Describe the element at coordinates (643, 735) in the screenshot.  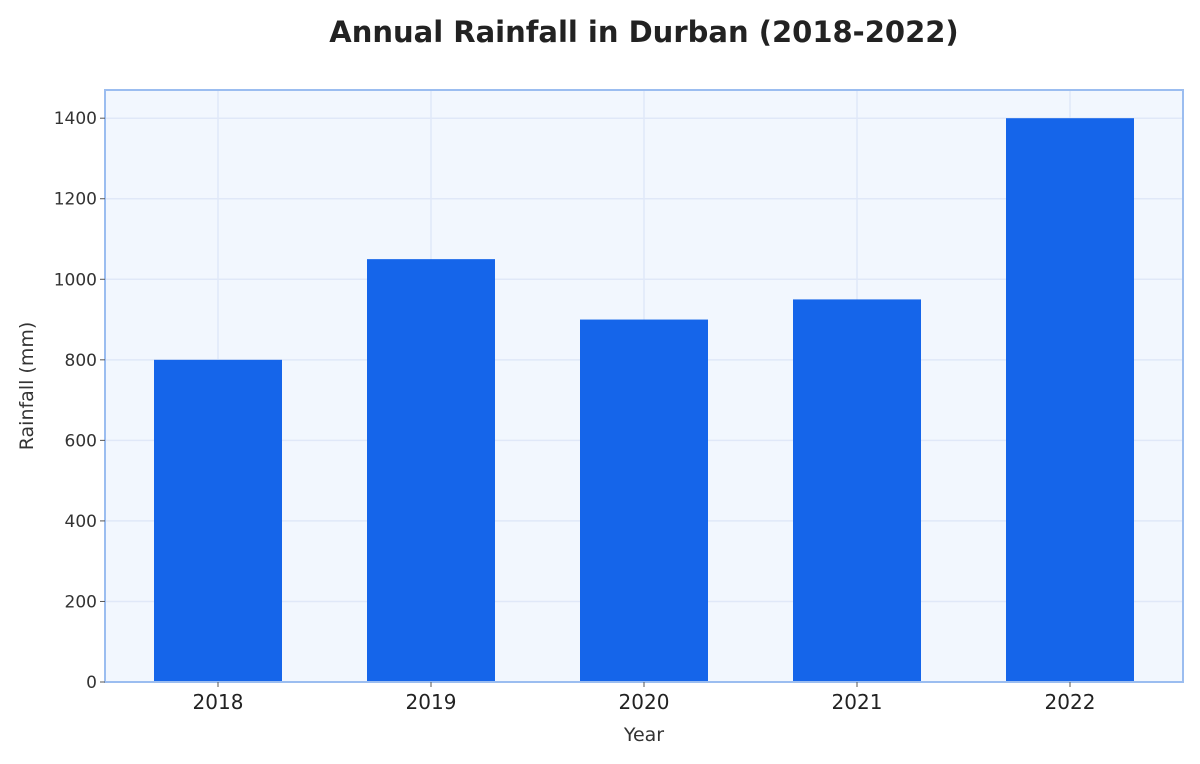
I see `x-axis-label: Year` at that location.